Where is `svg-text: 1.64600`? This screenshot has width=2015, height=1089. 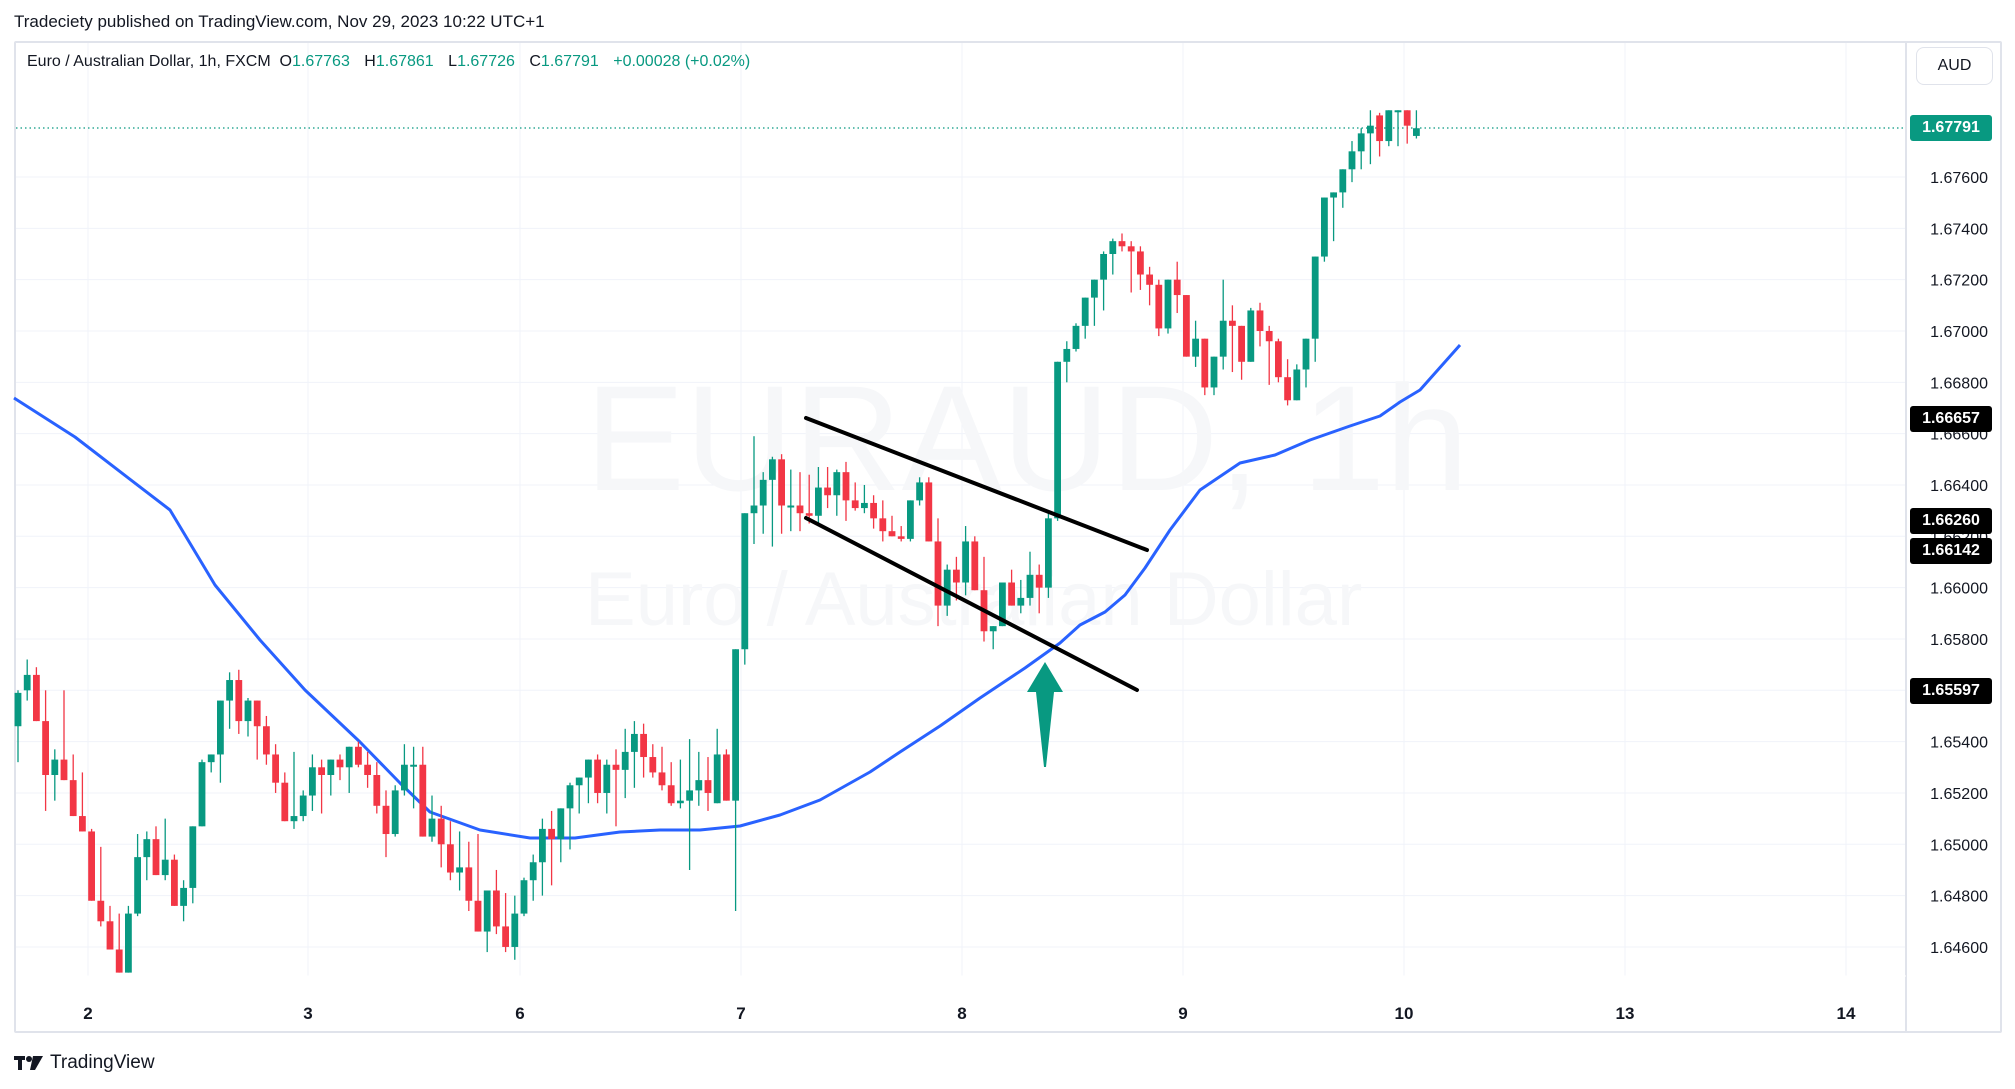
svg-text: 1.64600 is located at coordinates (1959, 948).